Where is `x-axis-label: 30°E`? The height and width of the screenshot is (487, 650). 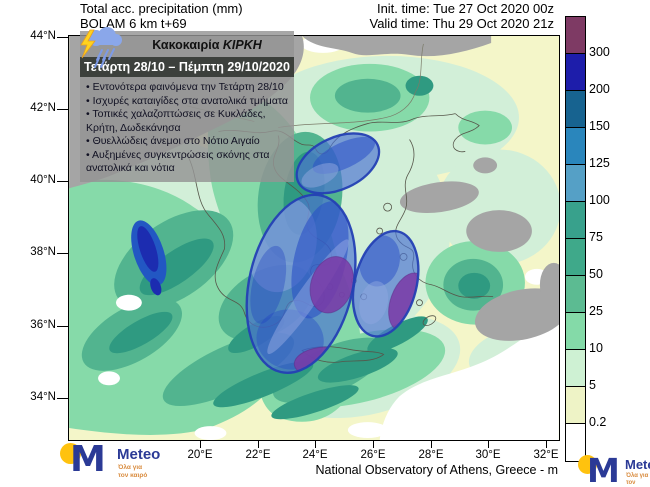
x-axis-label: 30°E is located at coordinates (488, 455).